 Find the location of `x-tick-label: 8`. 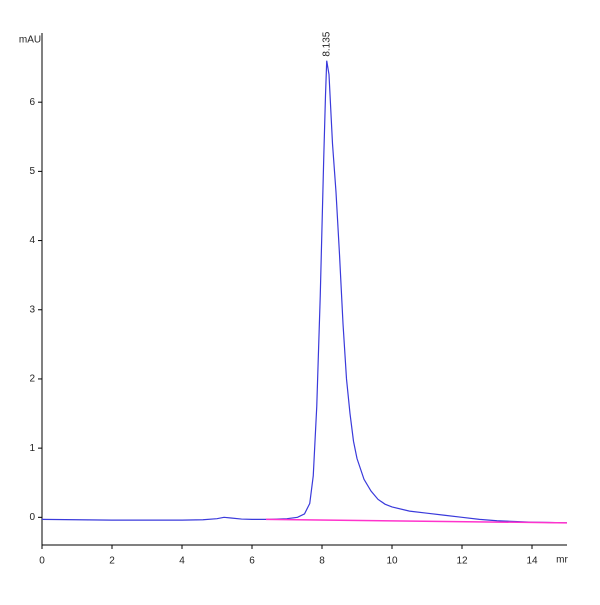

x-tick-label: 8 is located at coordinates (322, 561).